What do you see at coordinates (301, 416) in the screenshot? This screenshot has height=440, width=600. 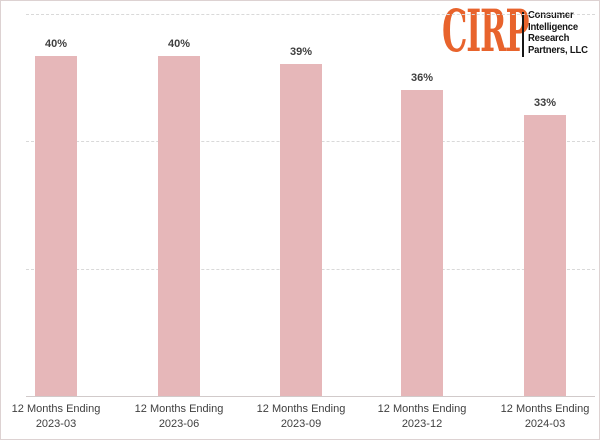 I see `x-axis-label: 12 Months Ending 2023-09` at bounding box center [301, 416].